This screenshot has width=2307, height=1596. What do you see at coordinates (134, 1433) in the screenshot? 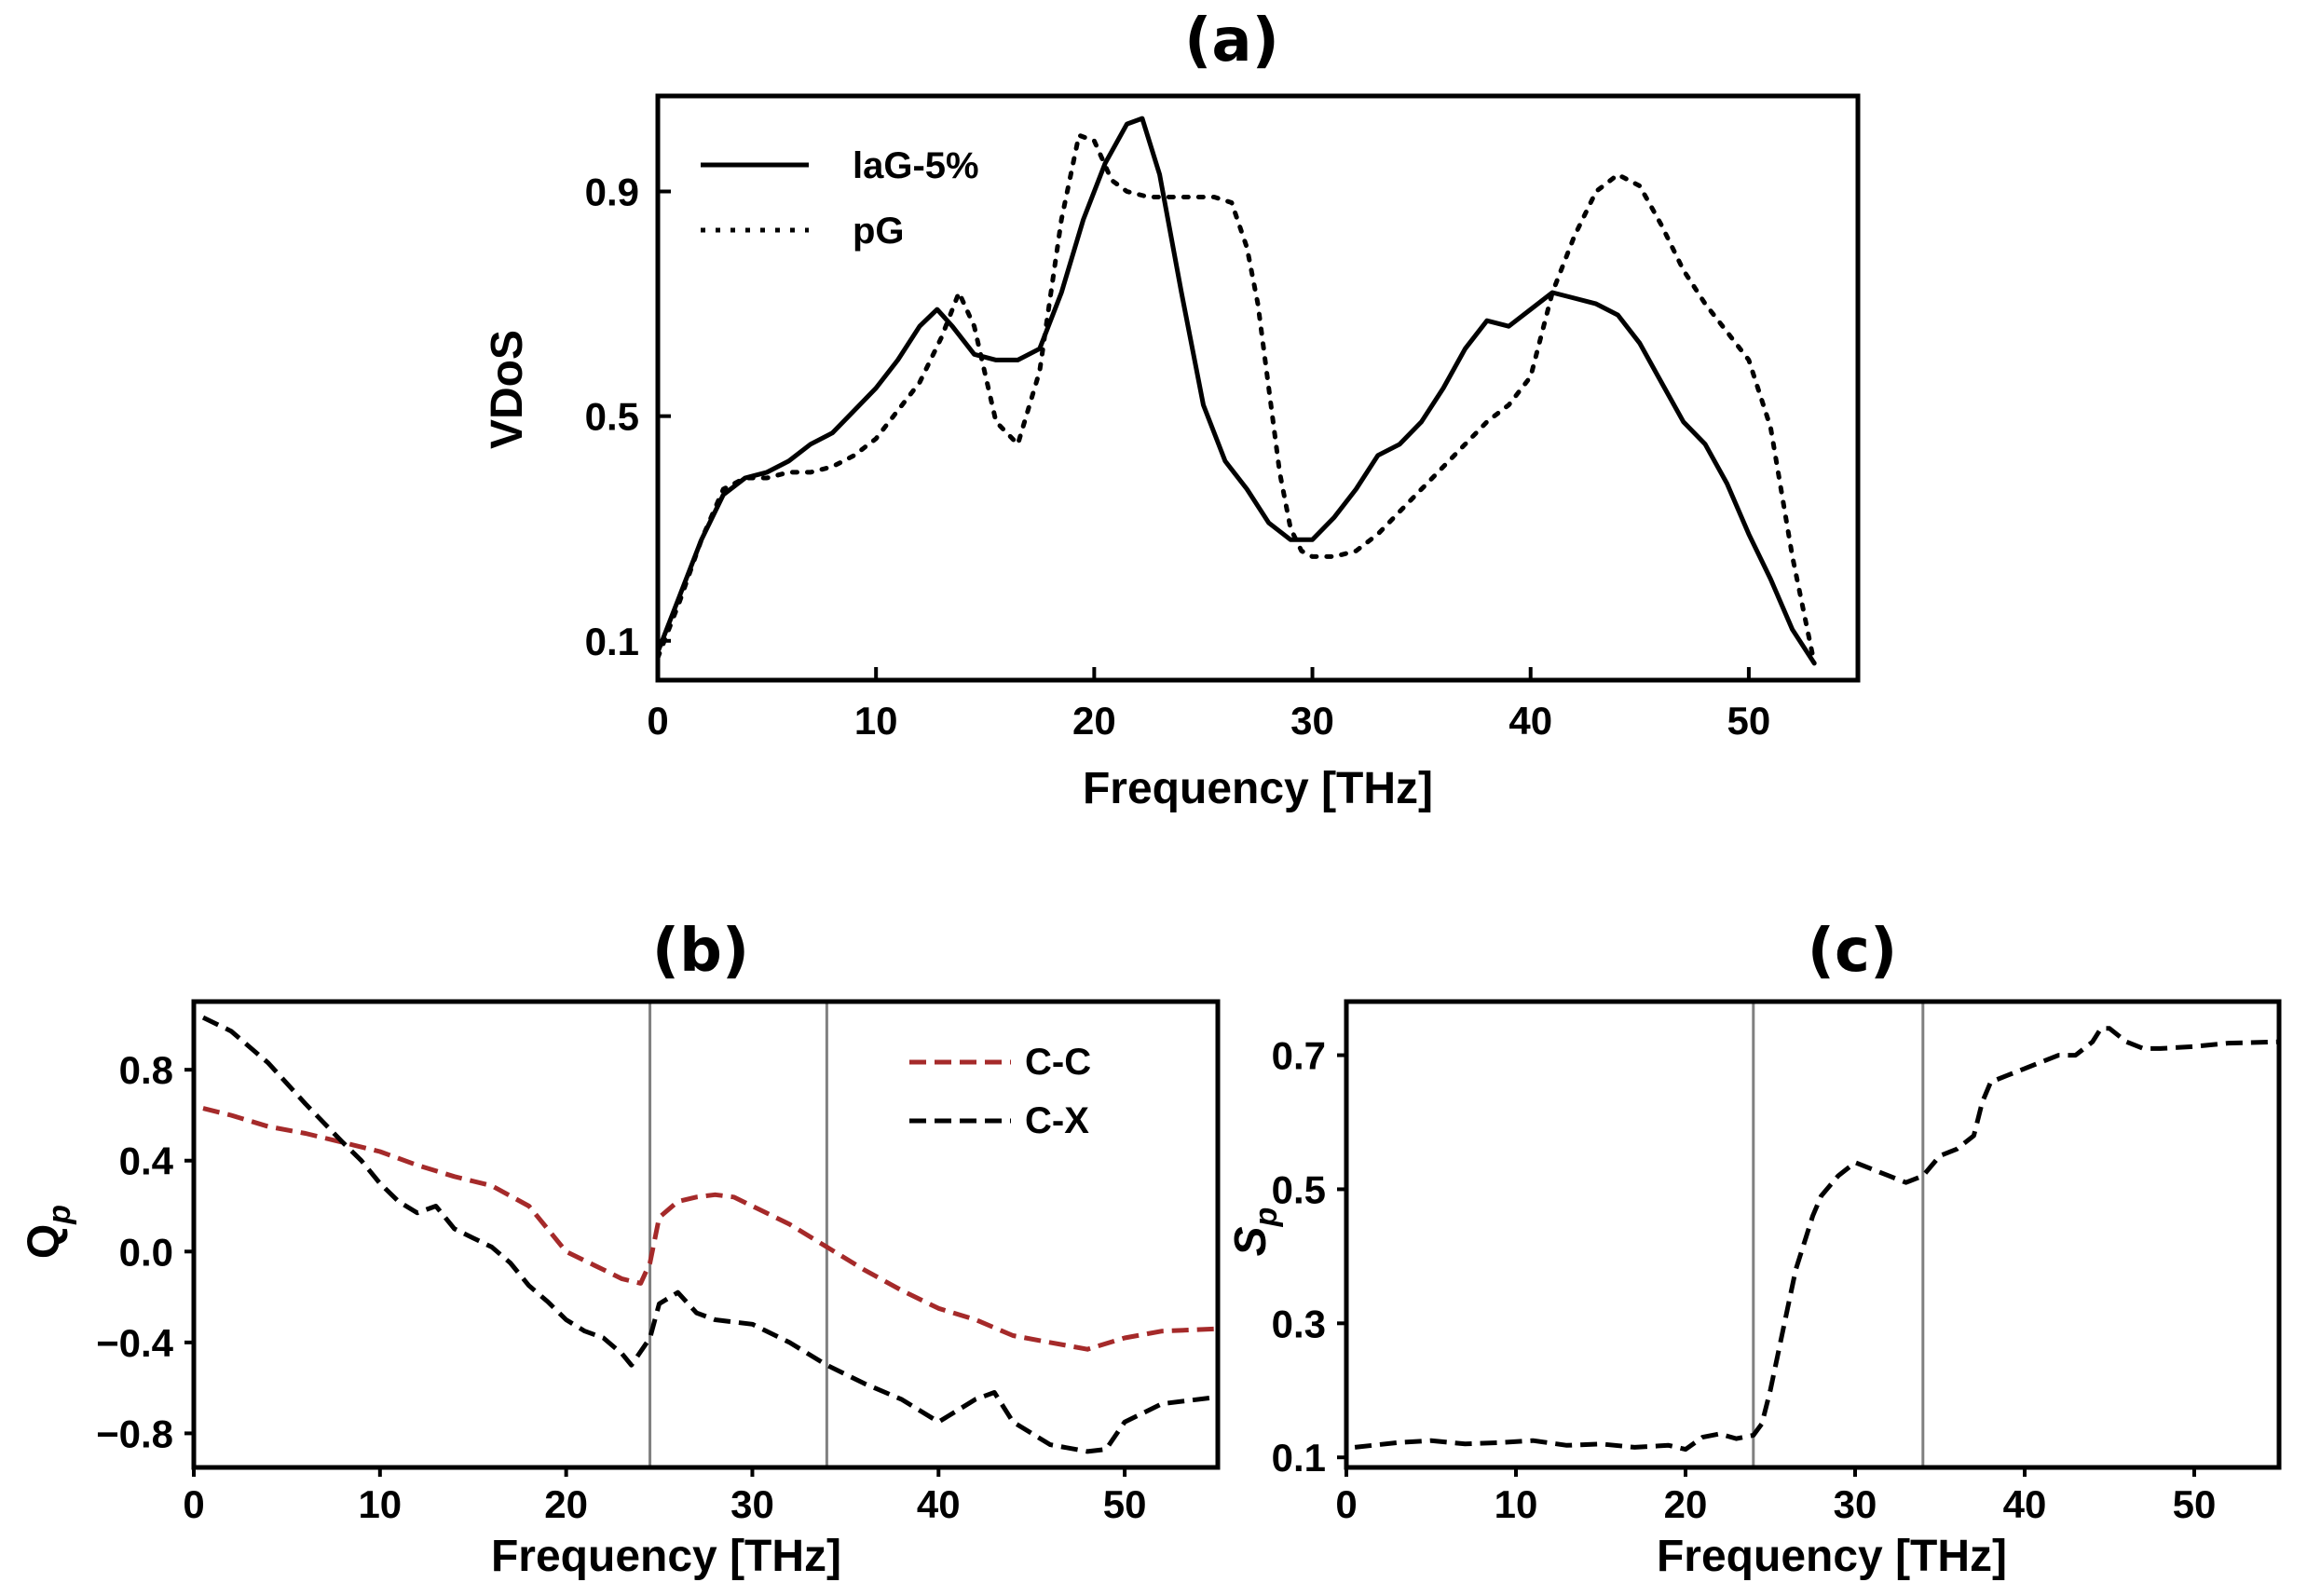
I see `y-tick-label: −0.8` at bounding box center [134, 1433].